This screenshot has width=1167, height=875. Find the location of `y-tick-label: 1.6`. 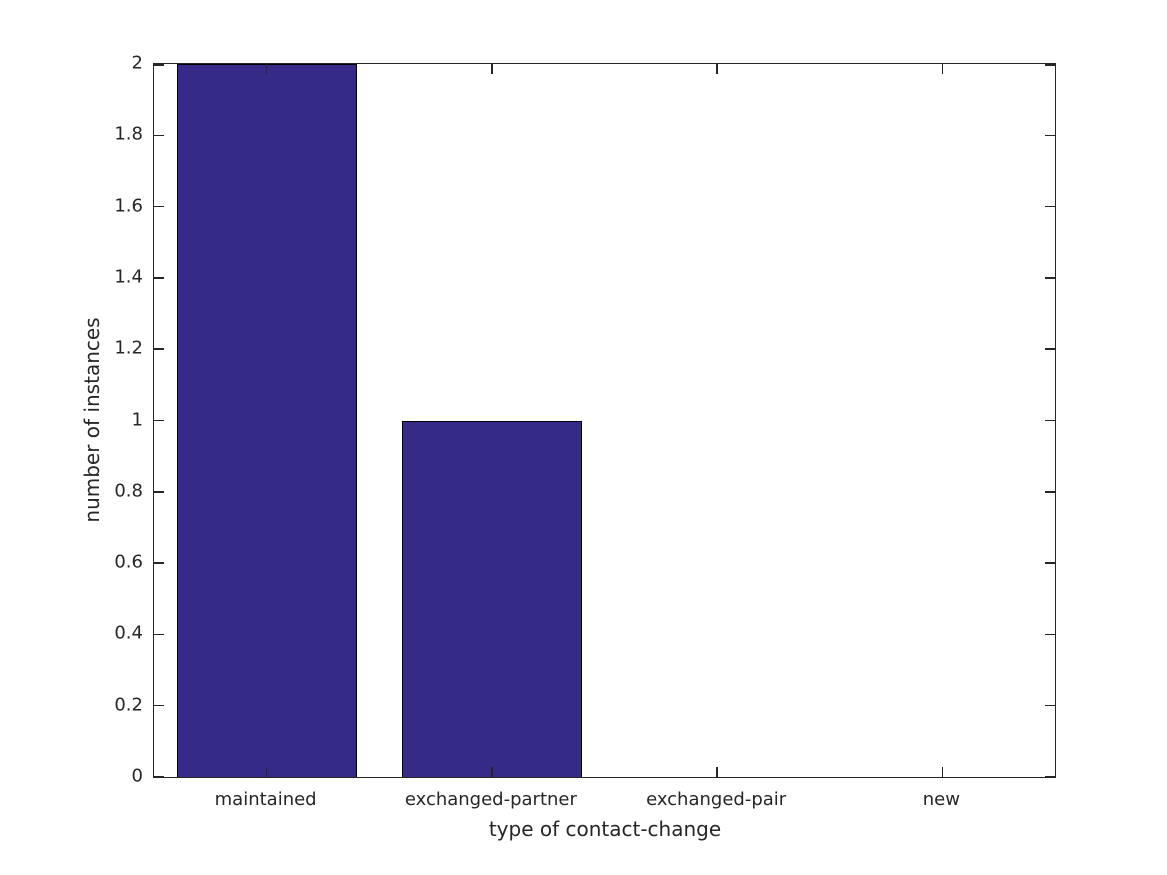

y-tick-label: 1.6 is located at coordinates (128, 206).